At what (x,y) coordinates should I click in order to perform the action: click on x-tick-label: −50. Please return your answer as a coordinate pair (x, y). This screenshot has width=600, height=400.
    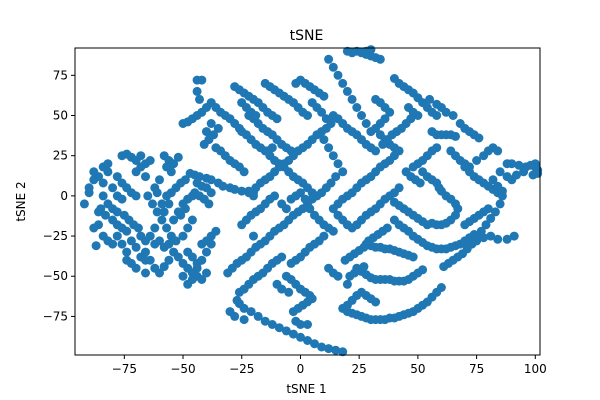
    Looking at the image, I should click on (182, 369).